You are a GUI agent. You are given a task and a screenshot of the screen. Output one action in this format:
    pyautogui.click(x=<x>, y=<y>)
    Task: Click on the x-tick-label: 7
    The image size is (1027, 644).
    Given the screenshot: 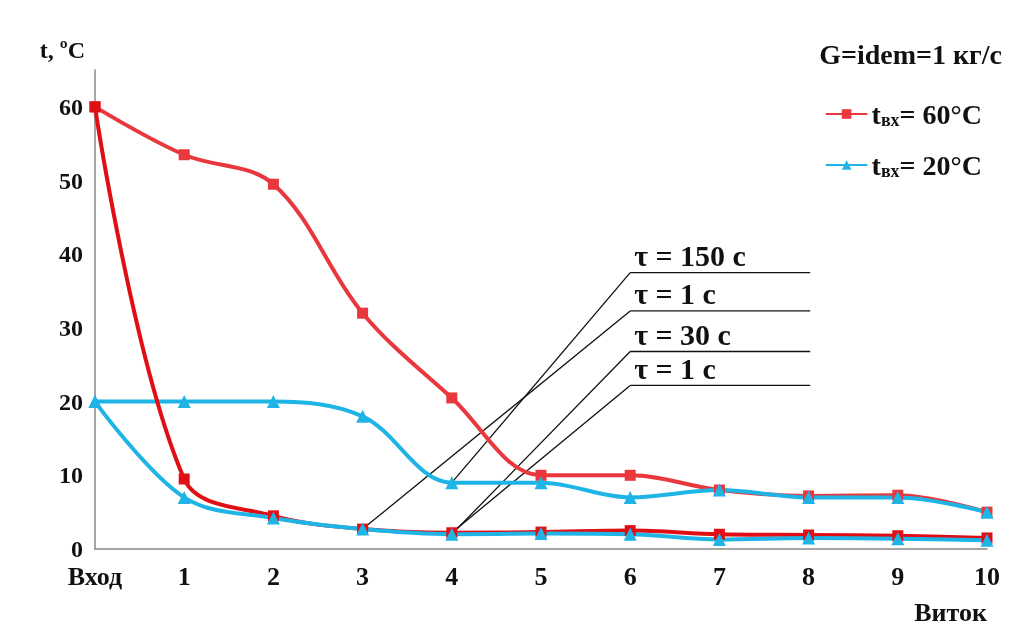 What is the action you would take?
    pyautogui.click(x=719, y=576)
    